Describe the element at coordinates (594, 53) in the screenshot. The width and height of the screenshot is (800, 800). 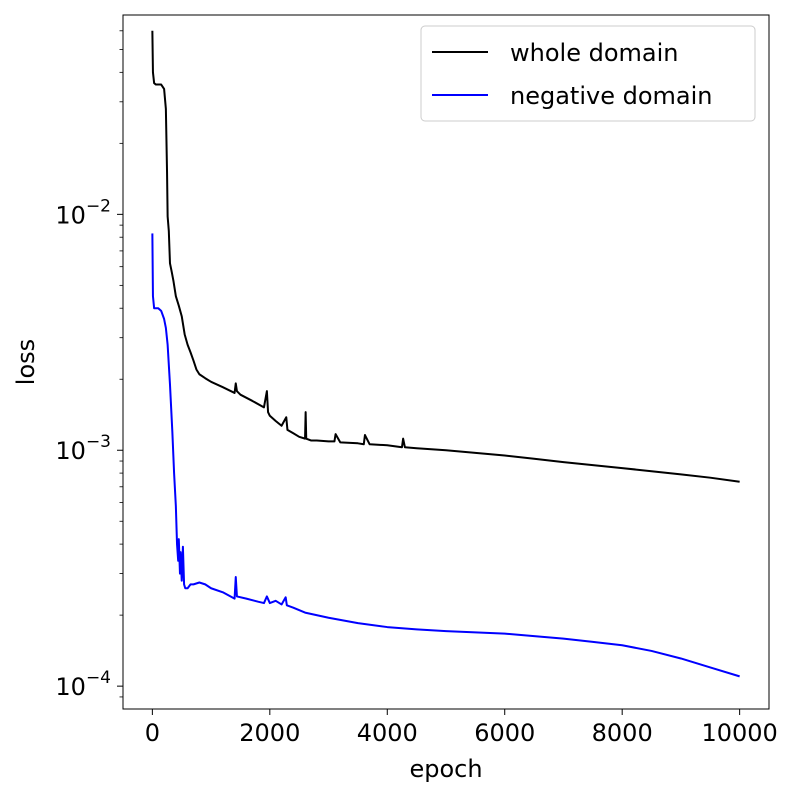
I see `legend-entry-whole-domain: whole domain` at that location.